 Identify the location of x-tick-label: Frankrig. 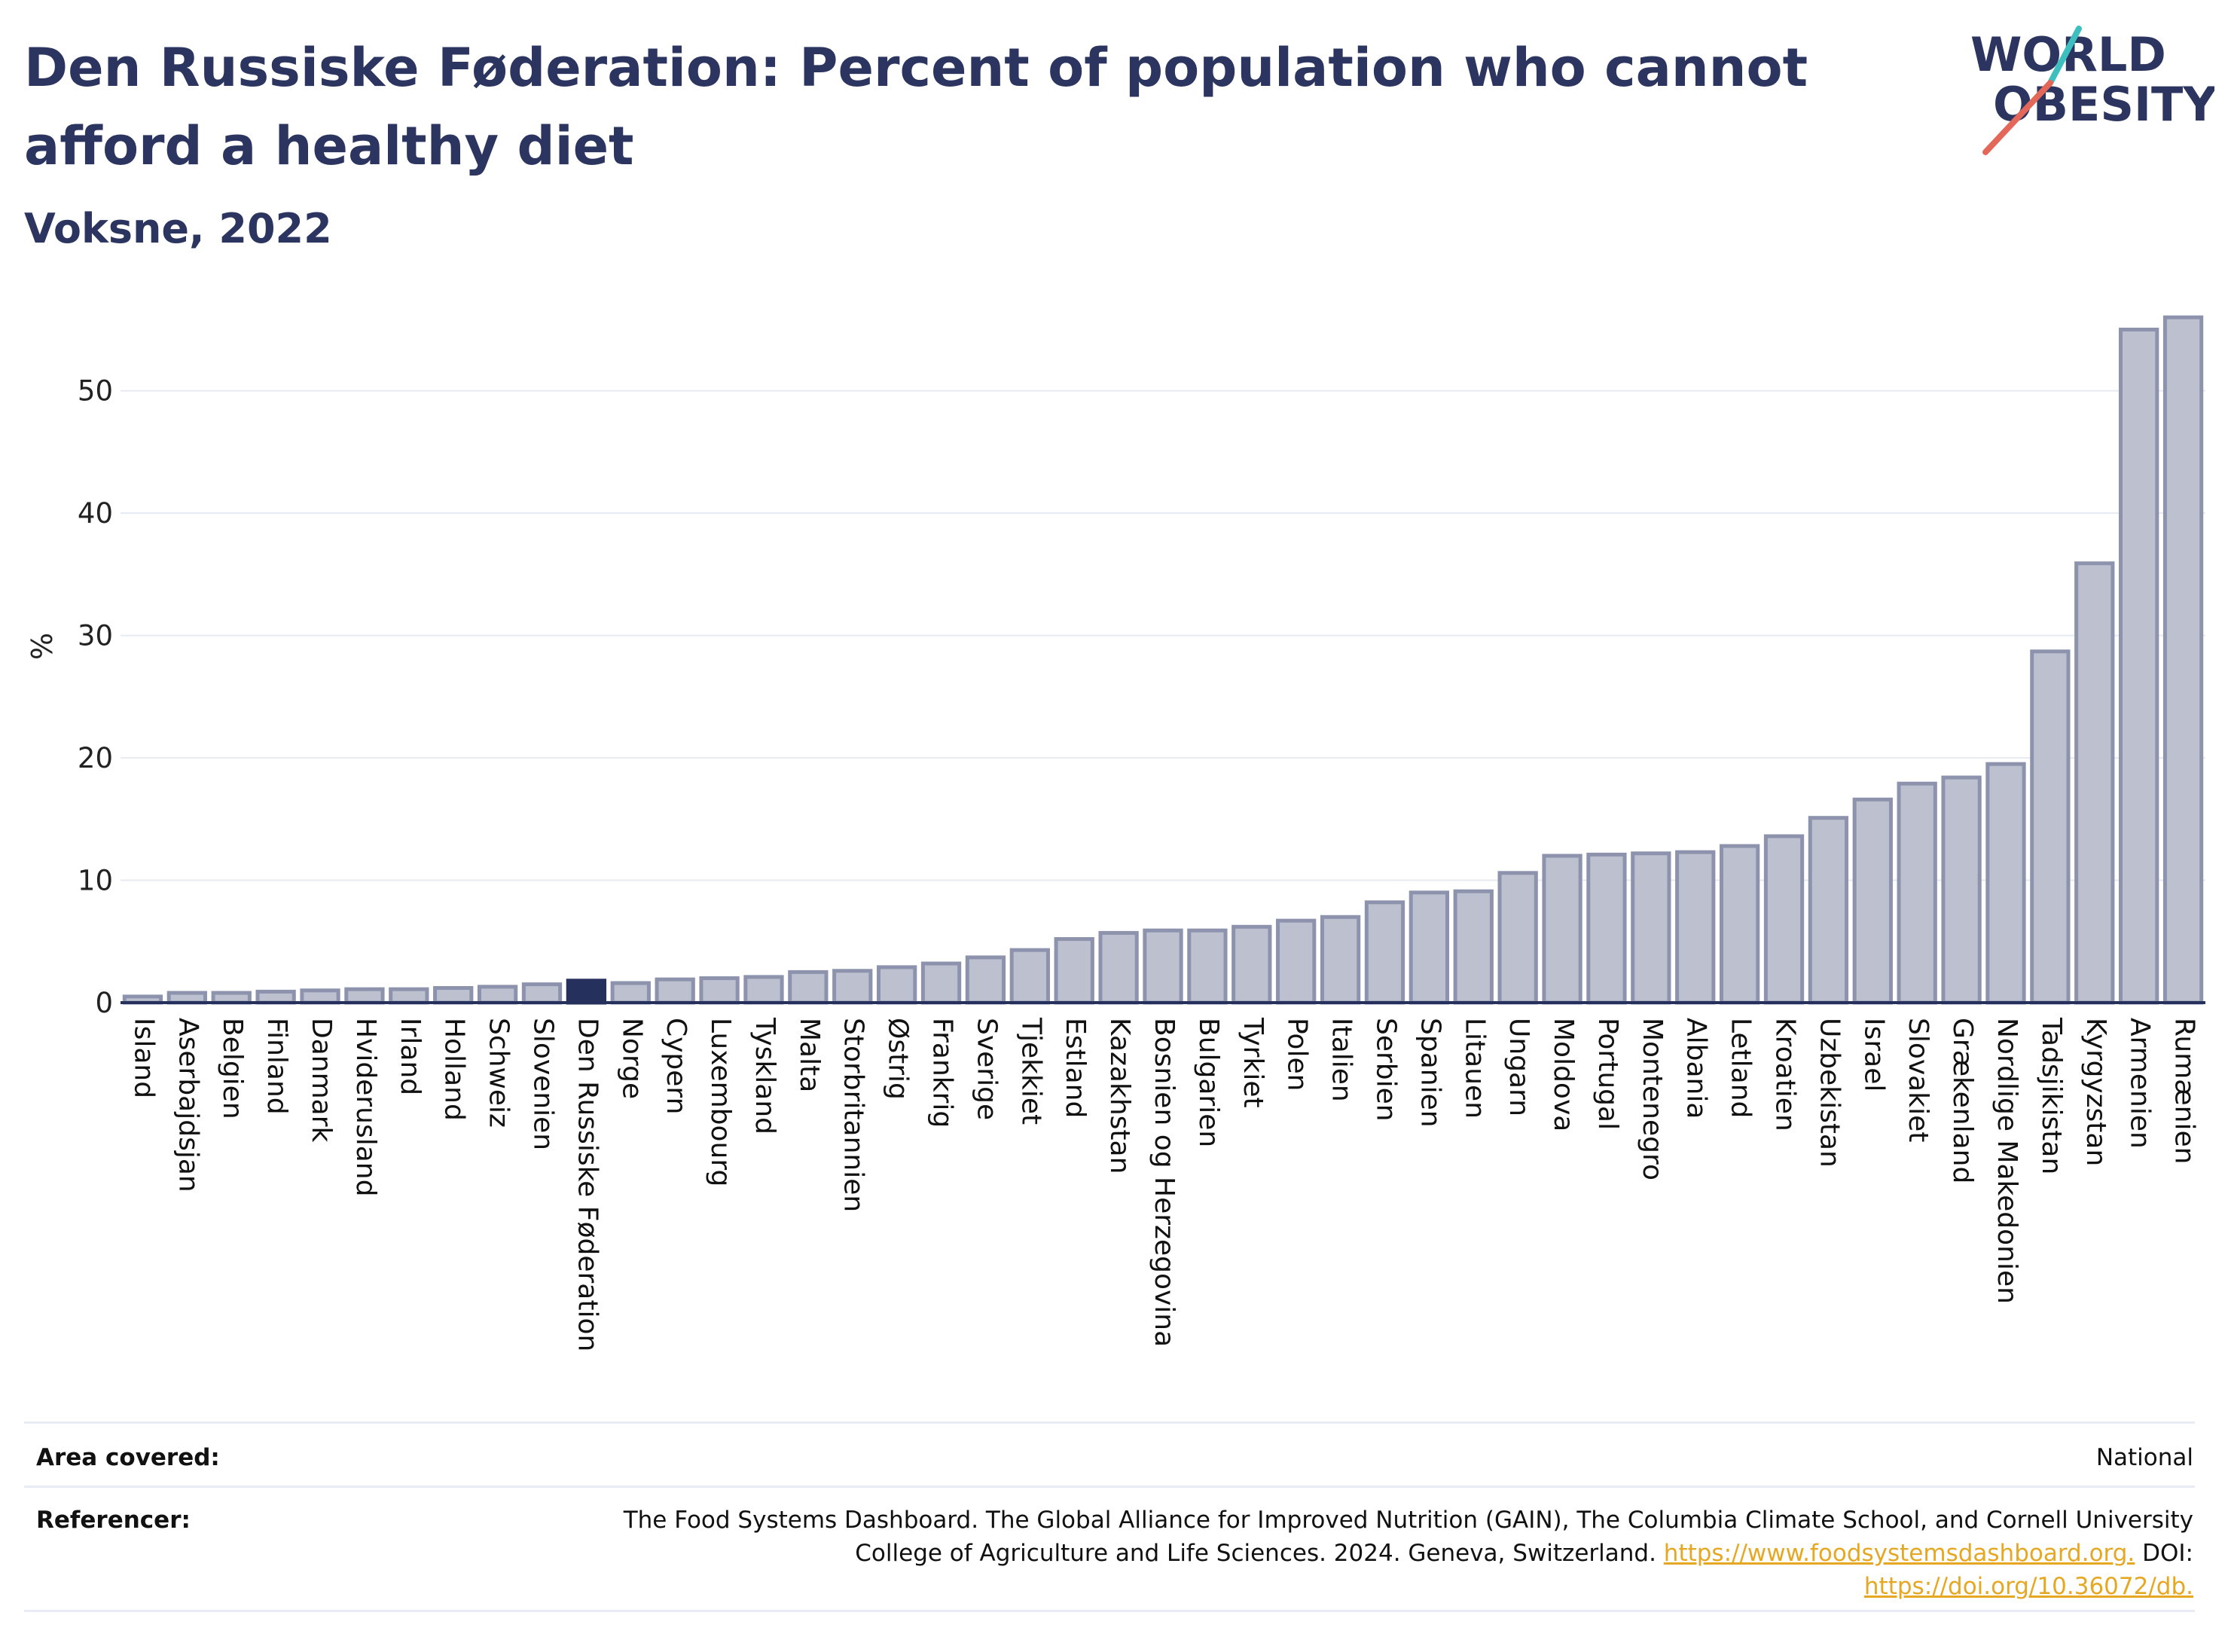
(942, 1073).